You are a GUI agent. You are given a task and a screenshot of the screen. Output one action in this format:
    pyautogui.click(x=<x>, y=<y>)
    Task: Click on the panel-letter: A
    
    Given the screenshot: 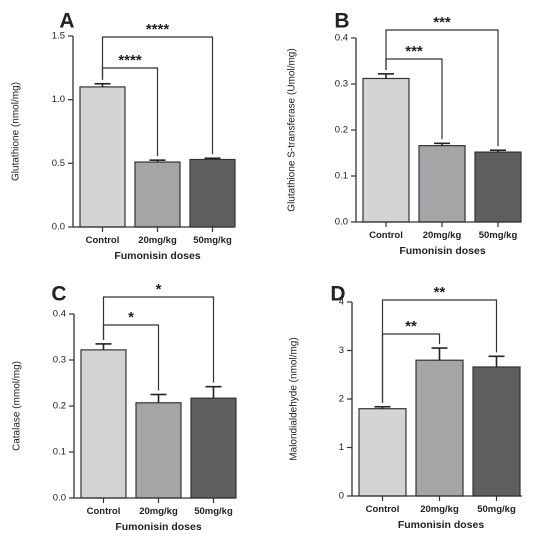 What is the action you would take?
    pyautogui.click(x=66, y=21)
    